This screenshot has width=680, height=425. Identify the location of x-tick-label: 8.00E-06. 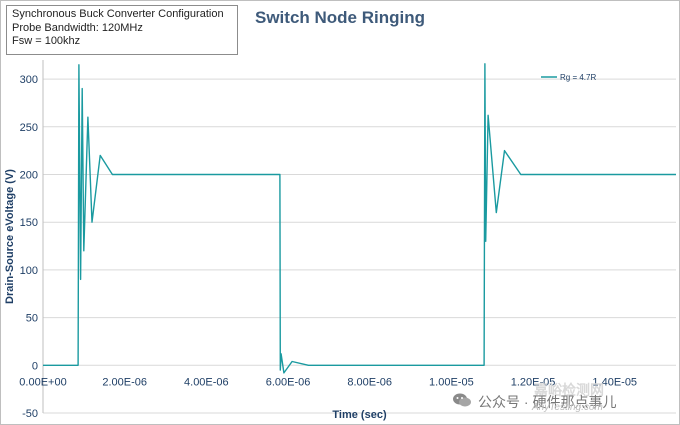
(369, 382).